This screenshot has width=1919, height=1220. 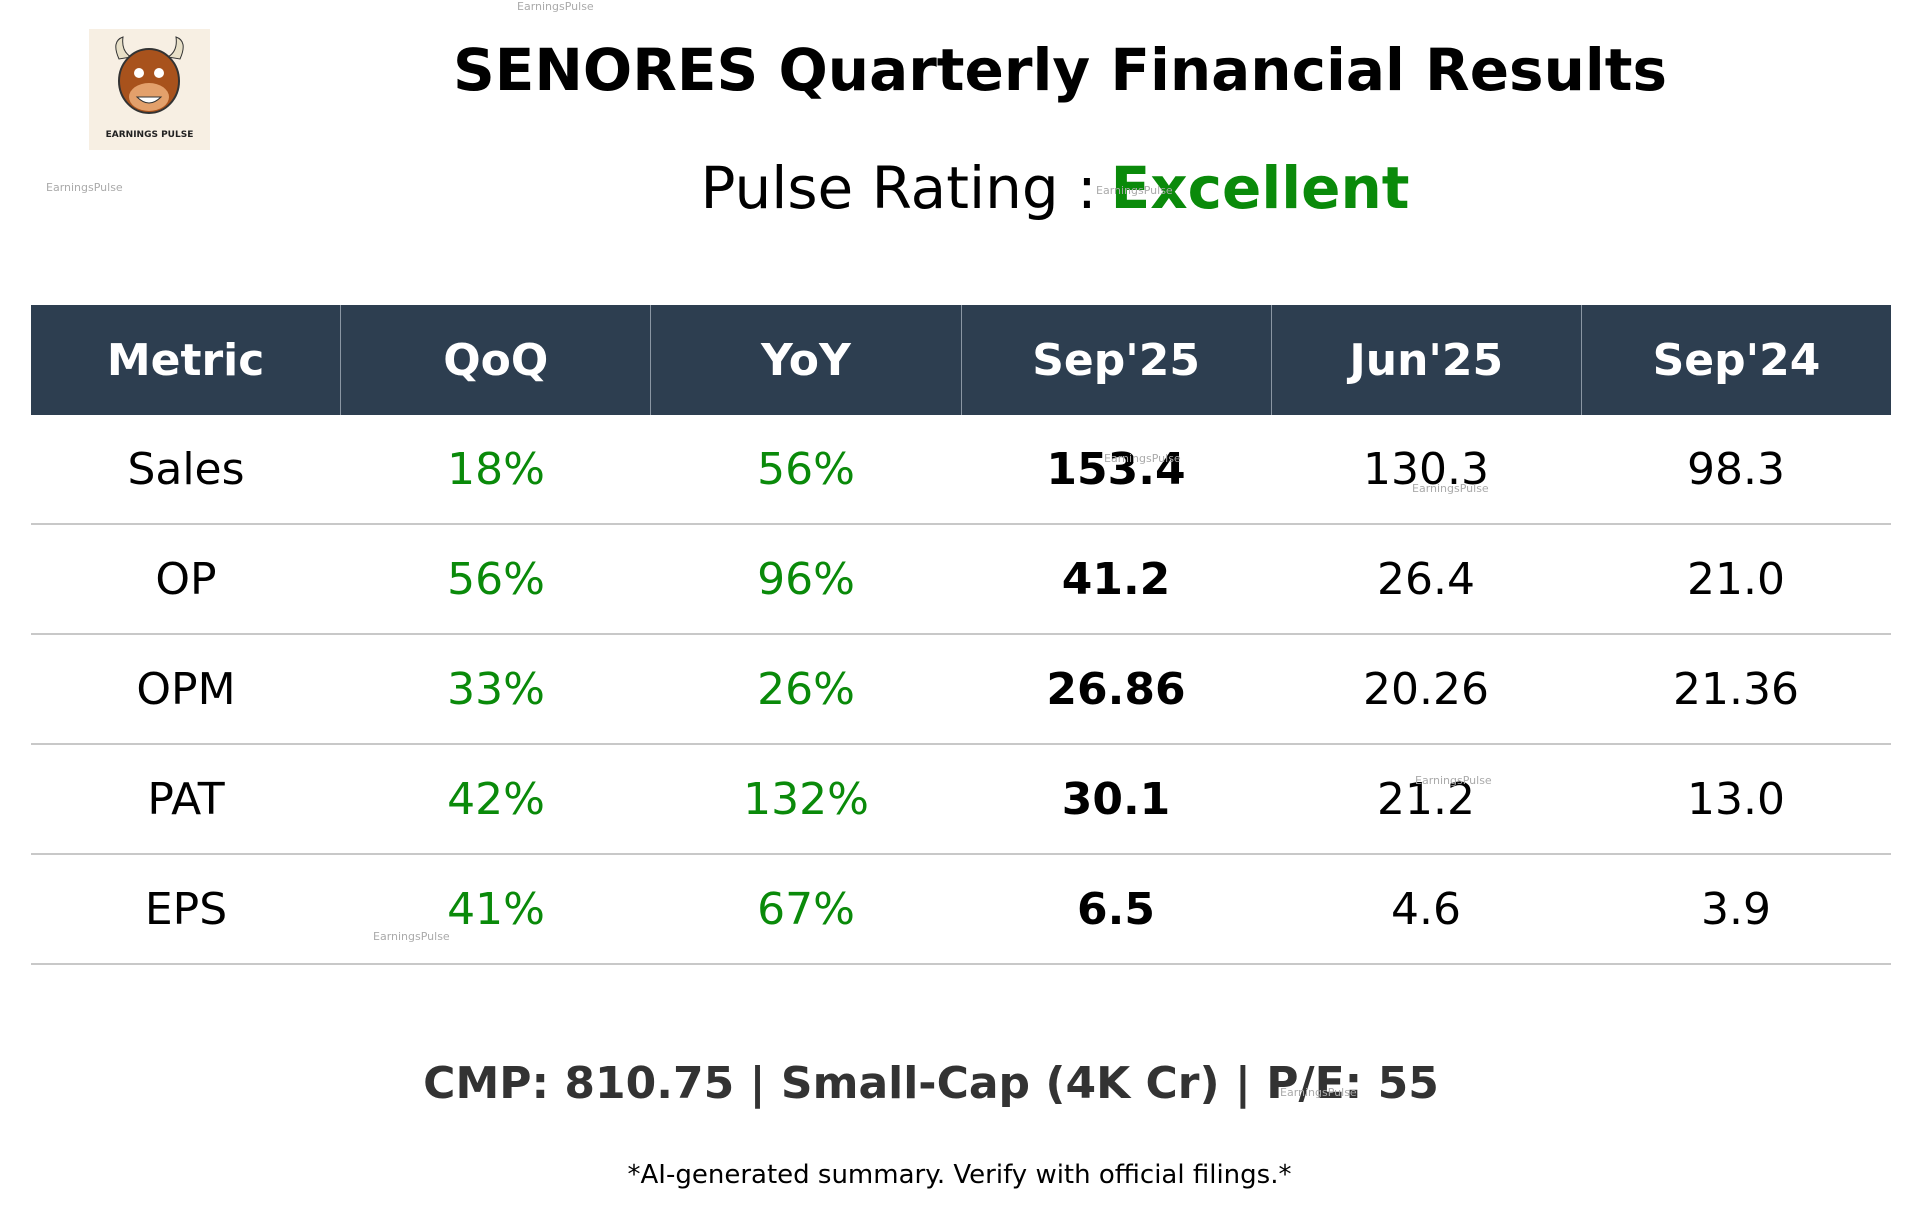 What do you see at coordinates (806, 689) in the screenshot?
I see `value-cell: 26%` at bounding box center [806, 689].